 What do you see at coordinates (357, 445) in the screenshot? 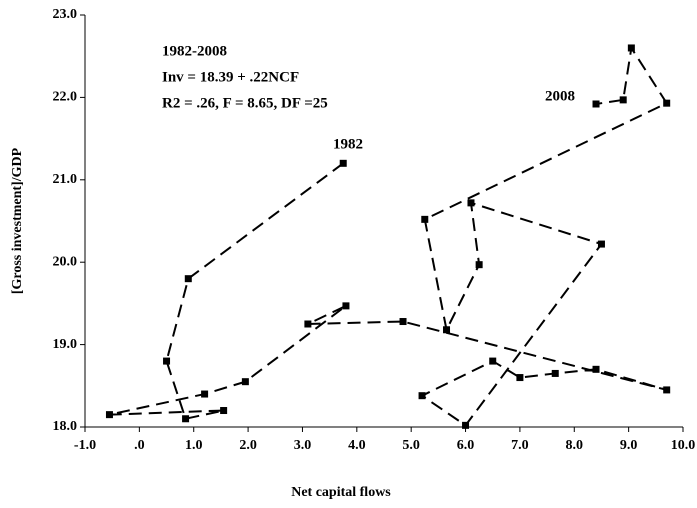
I see `x-tick-label: 4.0` at bounding box center [357, 445].